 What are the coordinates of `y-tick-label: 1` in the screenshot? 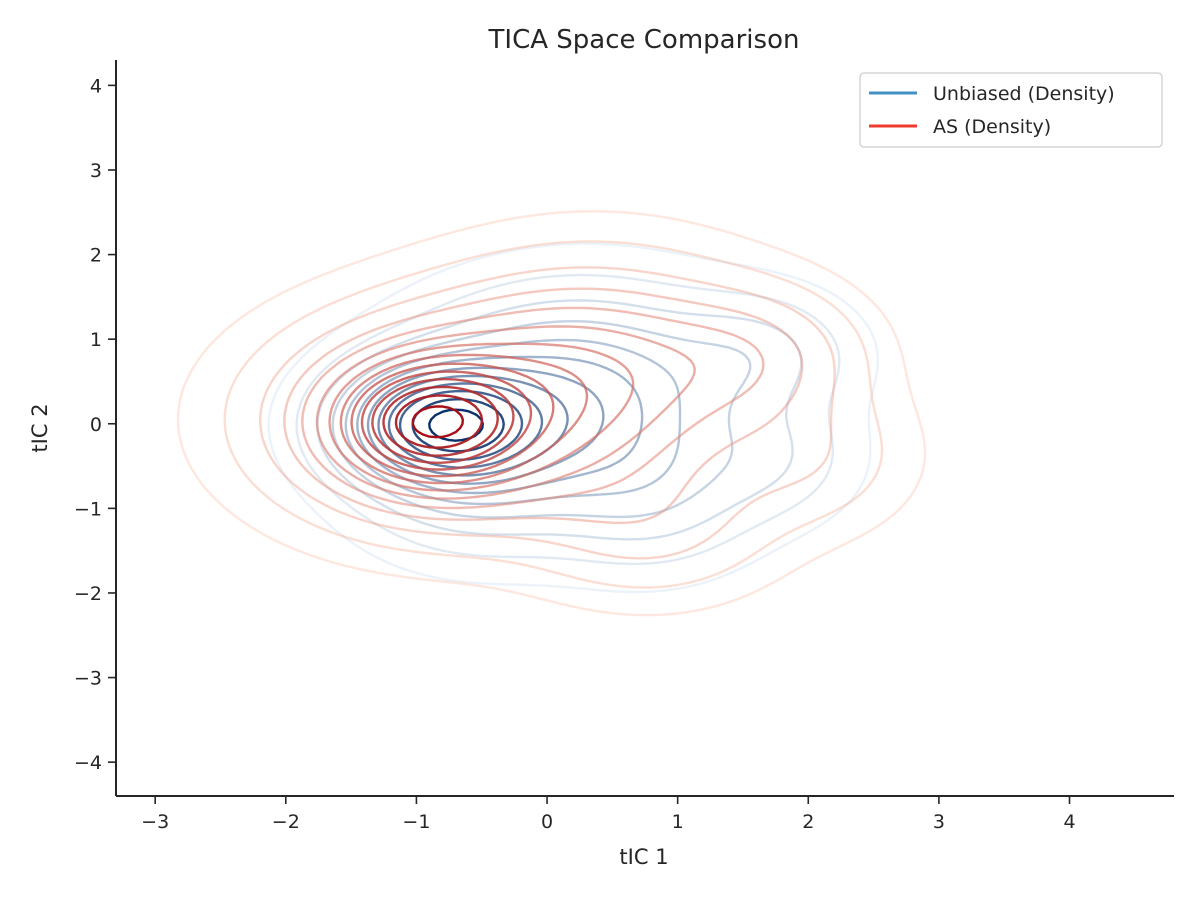 It's located at (96, 340).